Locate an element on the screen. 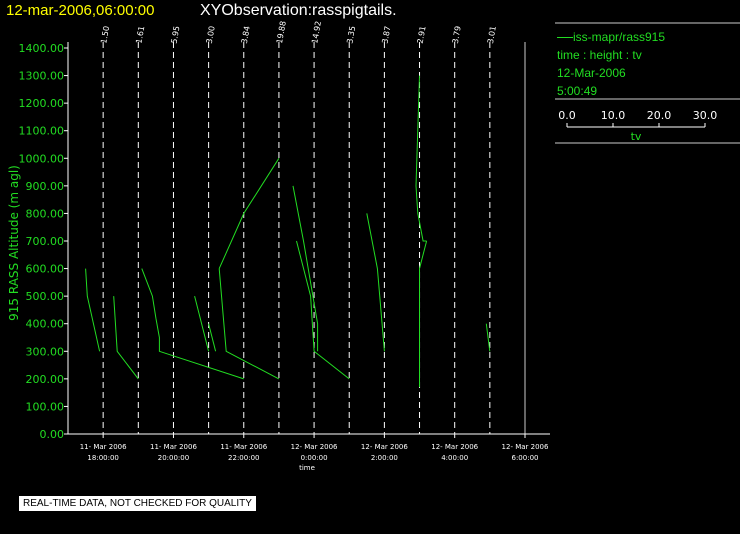  y-tick-label: 800.00 is located at coordinates (45, 213).